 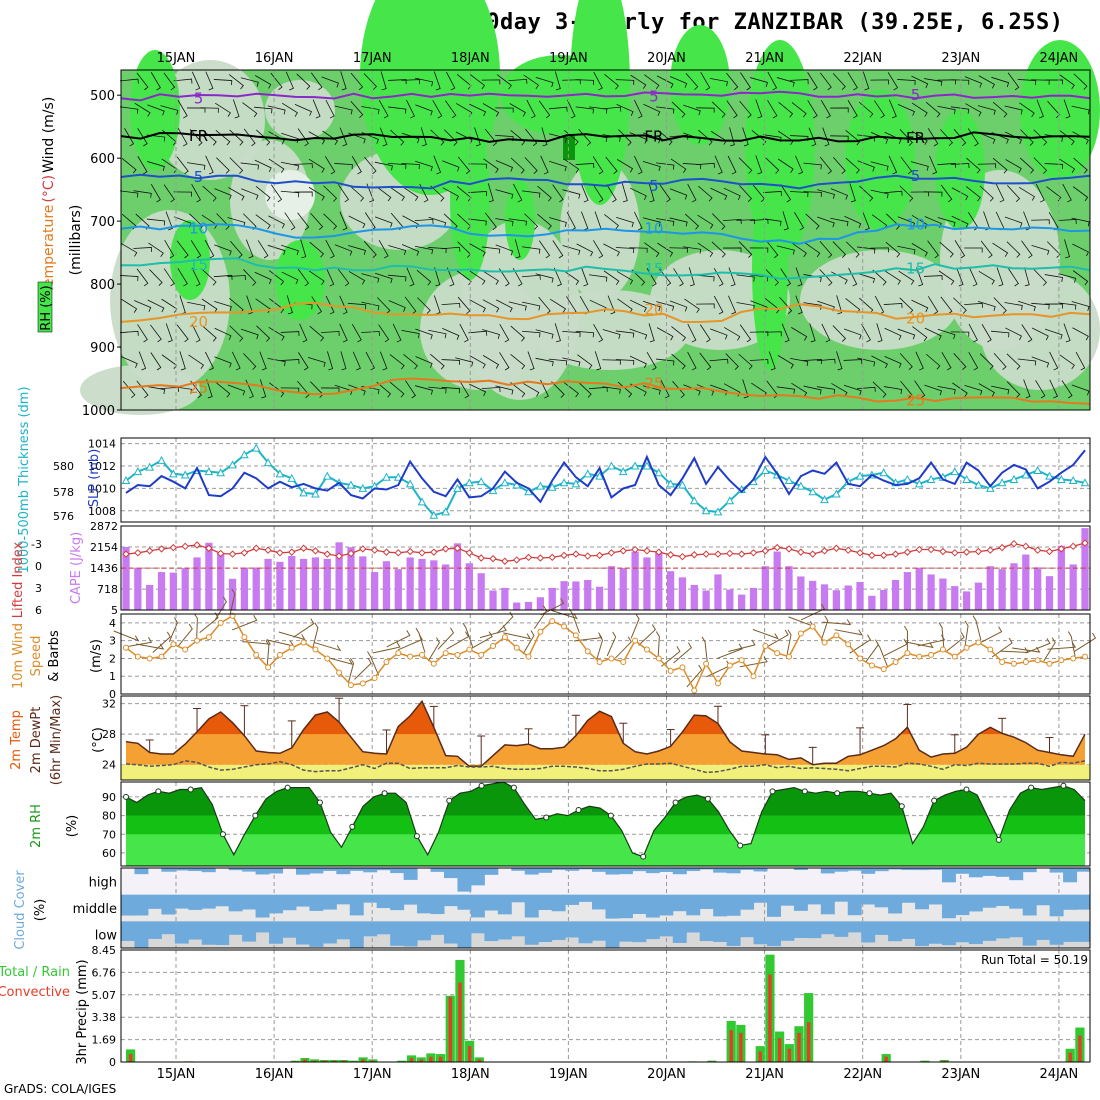 What do you see at coordinates (605, 181) in the screenshot?
I see `temp-contour-line` at bounding box center [605, 181].